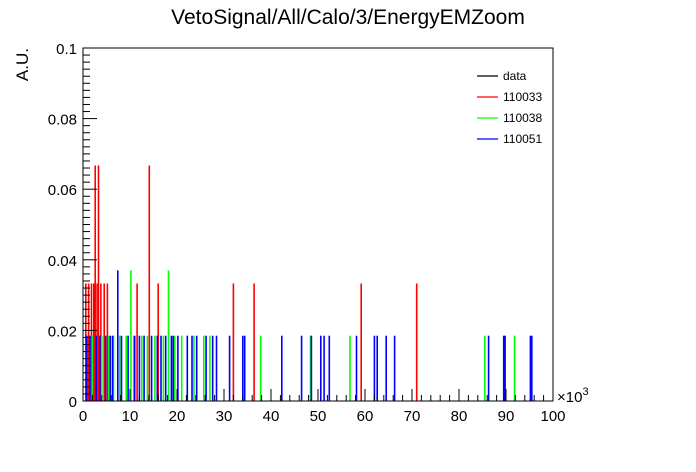 Image resolution: width=696 pixels, height=472 pixels. What do you see at coordinates (62, 261) in the screenshot?
I see `y-tick-label-2: 0.04` at bounding box center [62, 261].